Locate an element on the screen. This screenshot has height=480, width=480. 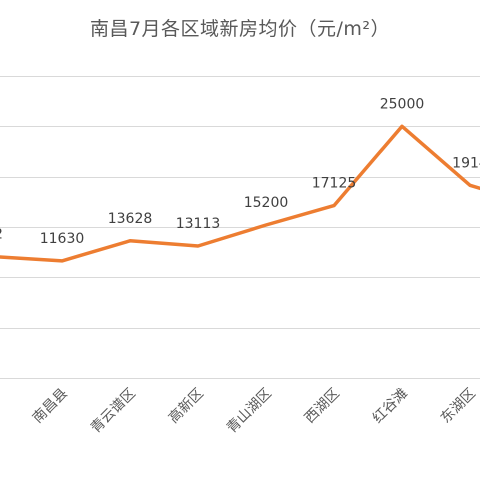
x-tick-labels: 南昌县 青云谱区 高新区 青山湖区 西湖区 红谷滩 东湖区 is located at coordinates (254, 411).